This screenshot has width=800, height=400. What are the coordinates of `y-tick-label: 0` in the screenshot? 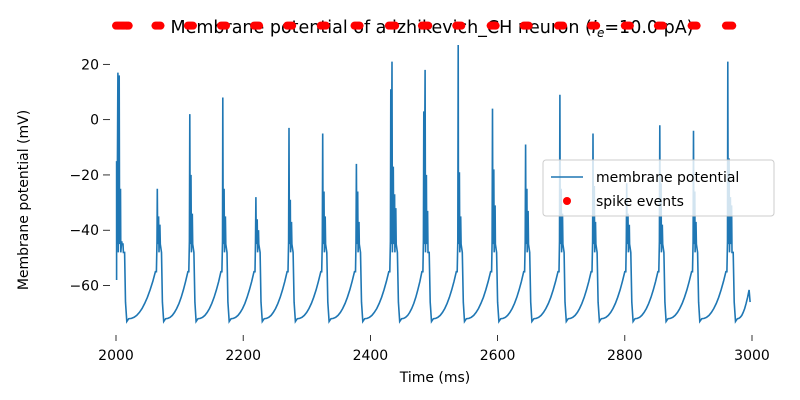 It's located at (94, 121).